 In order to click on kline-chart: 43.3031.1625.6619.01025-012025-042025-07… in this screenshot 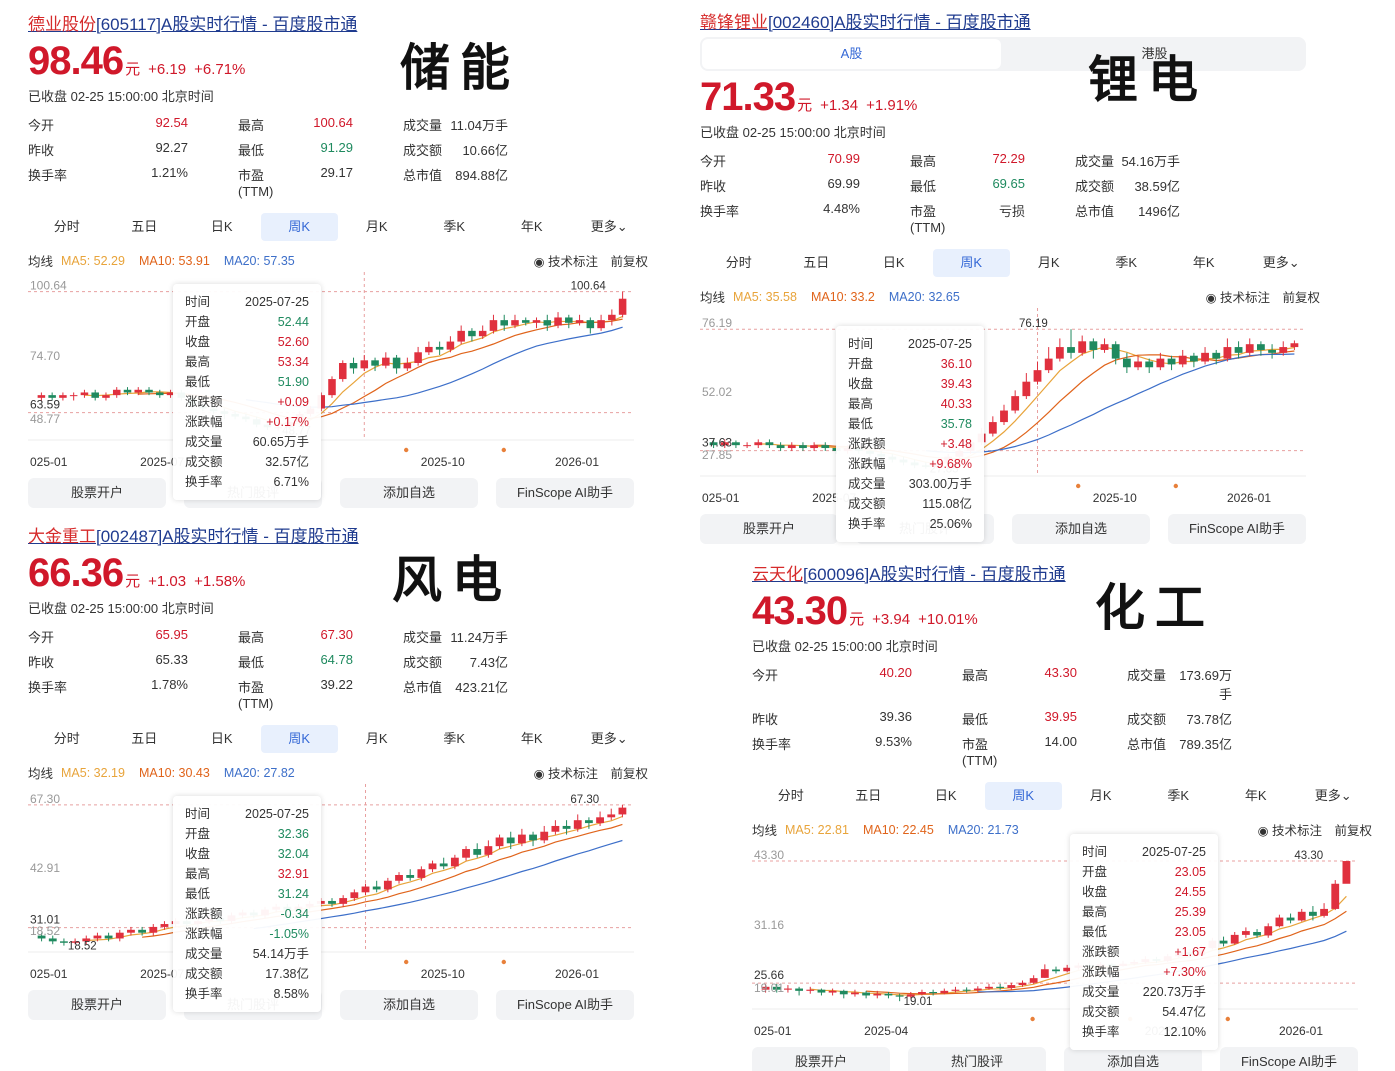, I will do `click(1057, 941)`.